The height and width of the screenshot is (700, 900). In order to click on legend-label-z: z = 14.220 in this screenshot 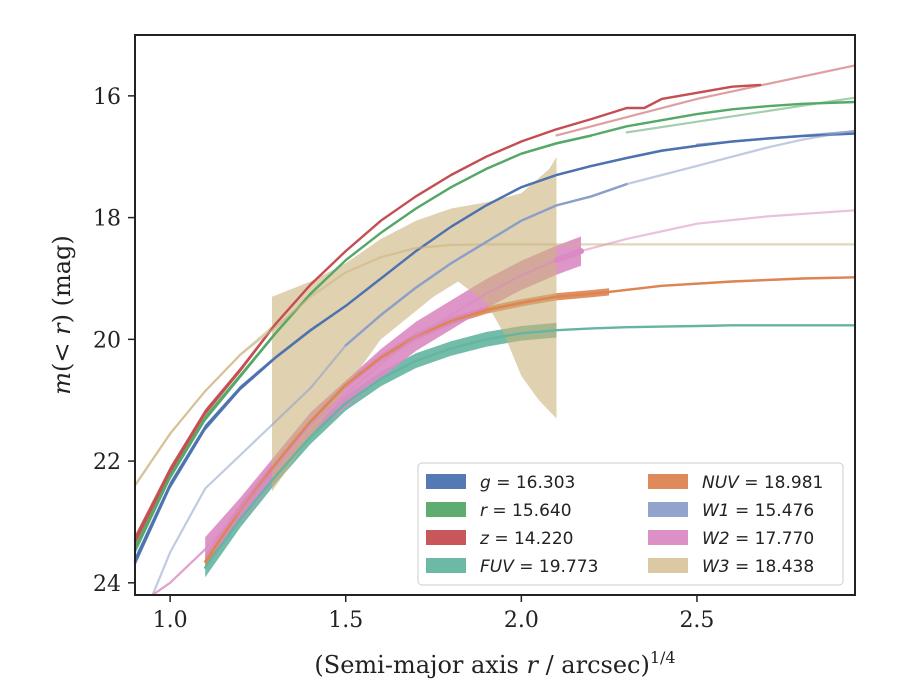, I will do `click(526, 539)`.